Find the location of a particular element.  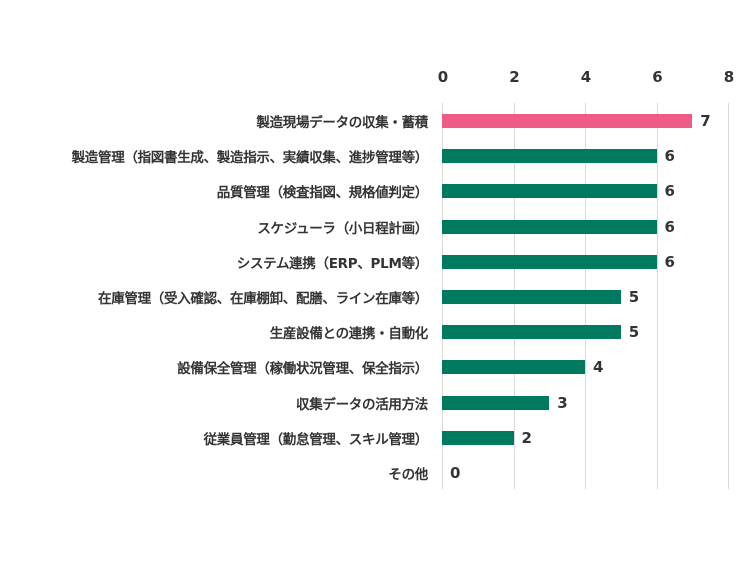

category-label: その他 is located at coordinates (408, 475).